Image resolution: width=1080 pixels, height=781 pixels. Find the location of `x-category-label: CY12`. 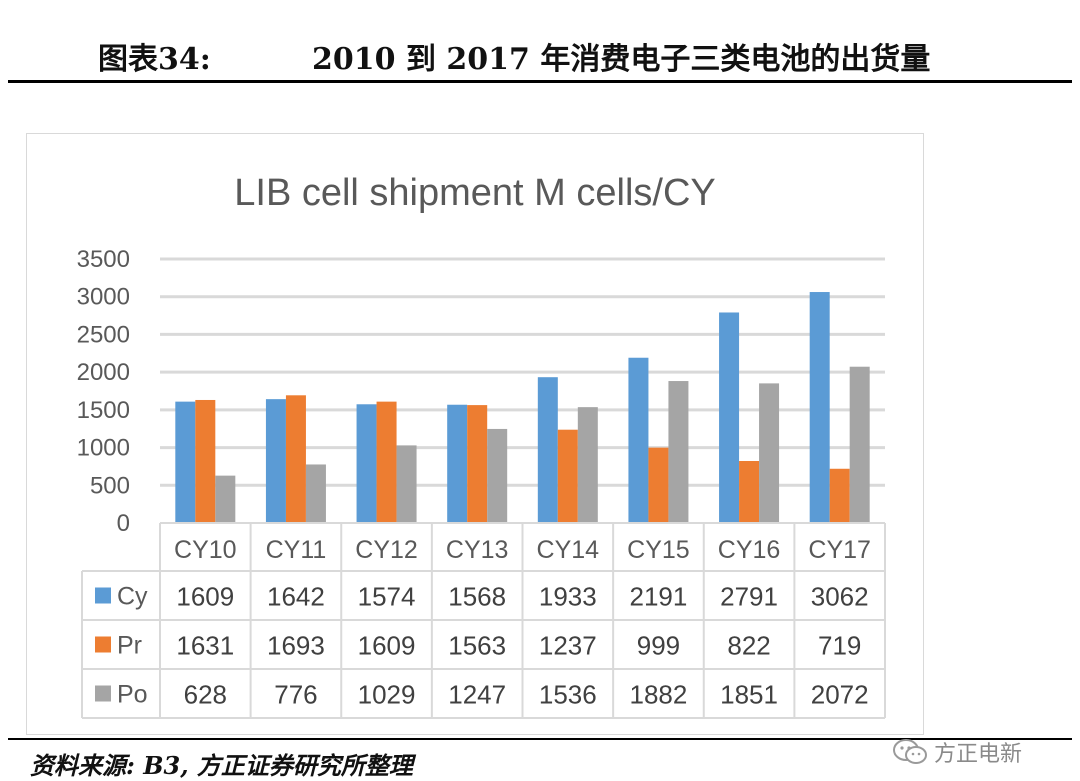

x-category-label: CY12 is located at coordinates (386, 550).